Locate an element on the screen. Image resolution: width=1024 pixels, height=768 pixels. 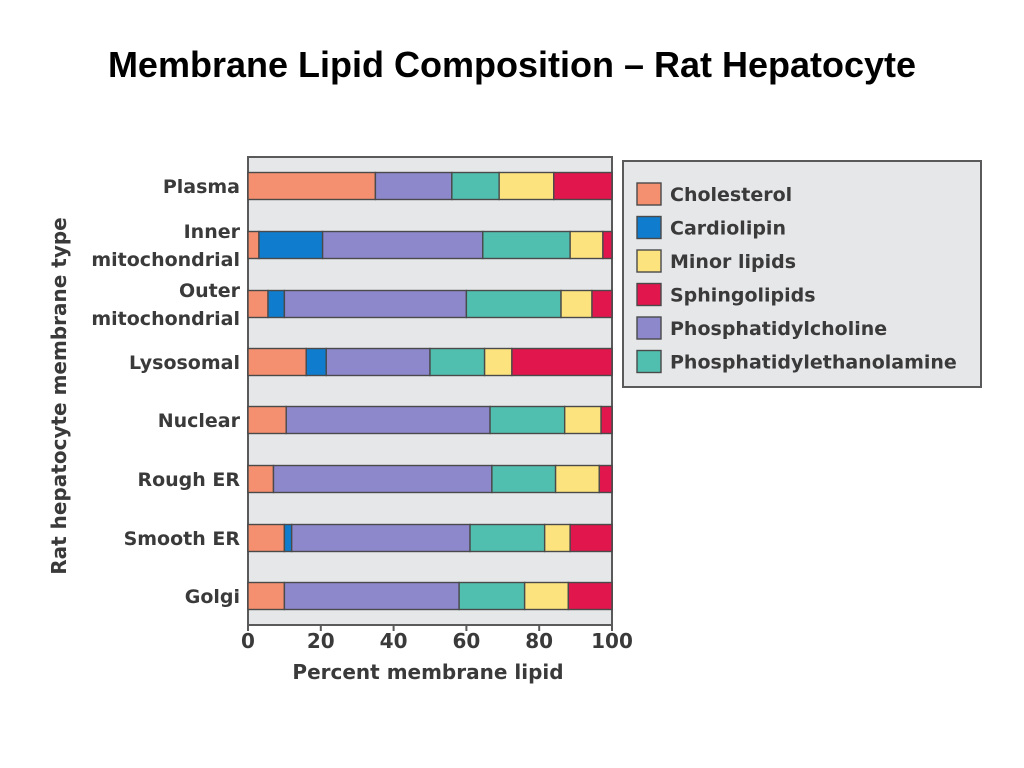
bar-segment-golgi-sphingolipids is located at coordinates (590, 596).